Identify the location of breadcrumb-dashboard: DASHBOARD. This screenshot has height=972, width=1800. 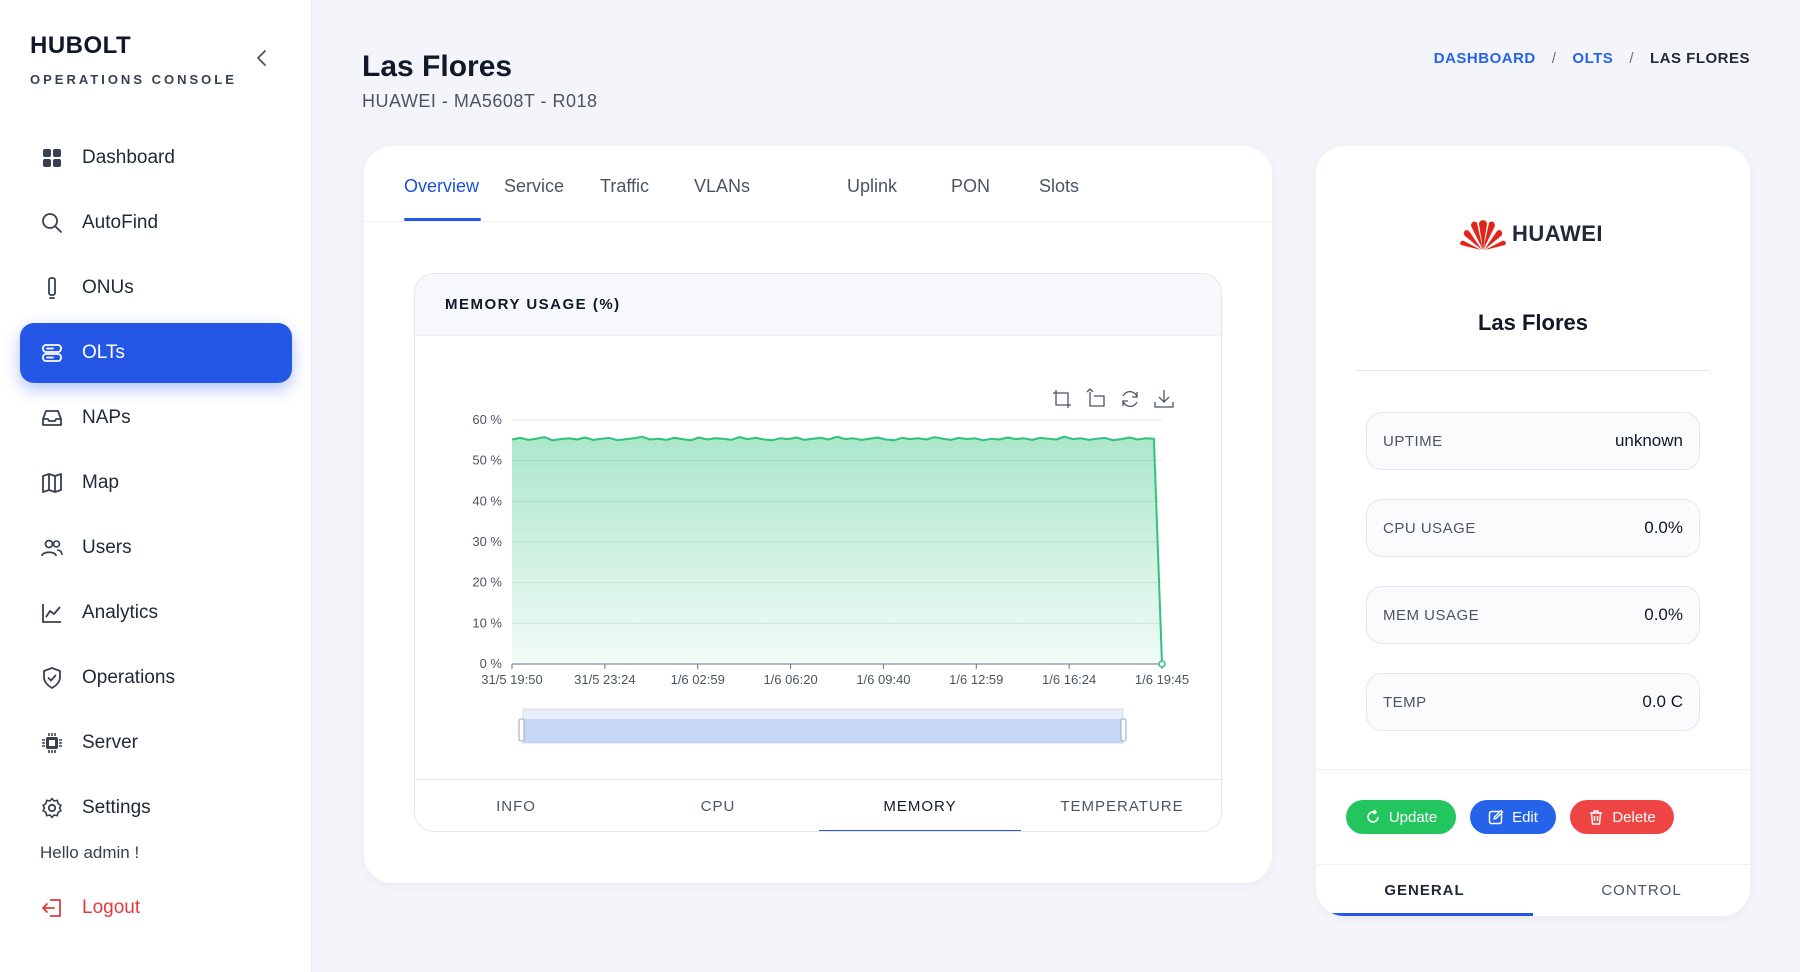
(1484, 58).